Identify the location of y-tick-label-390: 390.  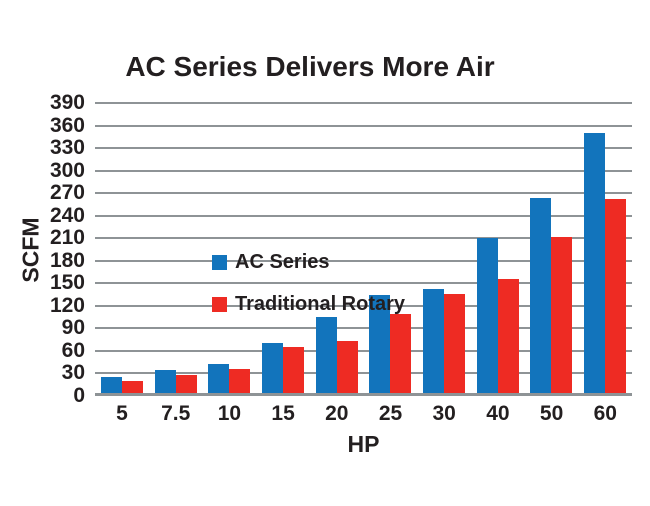
(67, 102).